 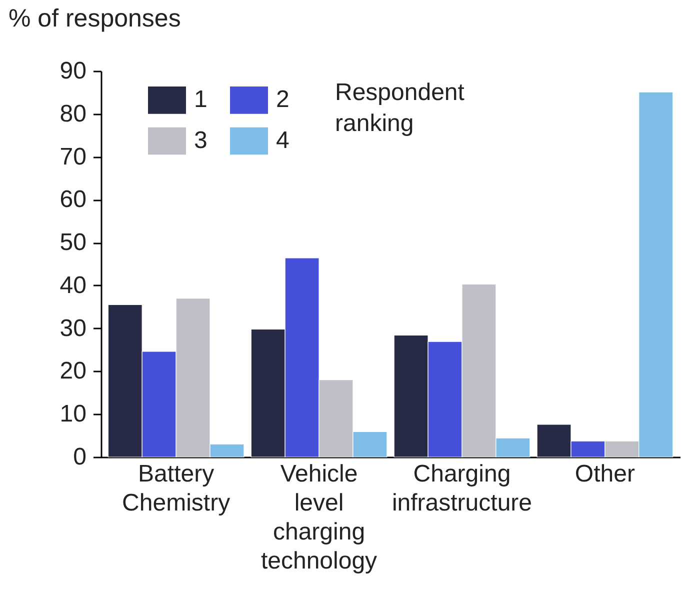 What do you see at coordinates (73, 242) in the screenshot?
I see `y-tick-label: 50` at bounding box center [73, 242].